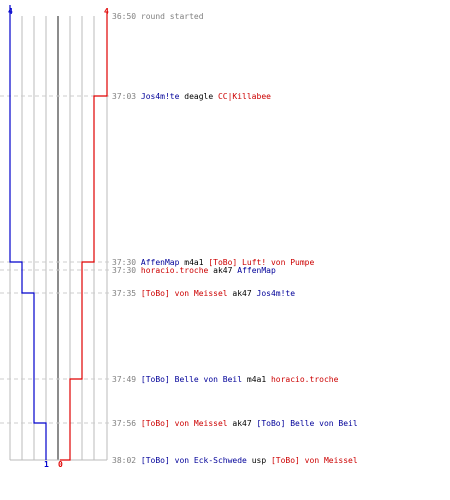 This screenshot has height=500, width=450. Describe the element at coordinates (126, 293) in the screenshot. I see `event-time: 37:35` at that location.